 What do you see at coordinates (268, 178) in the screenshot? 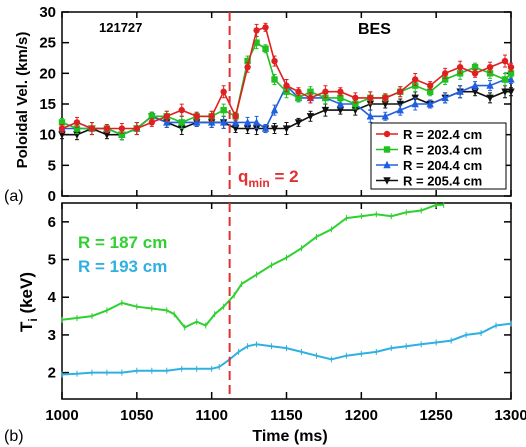
I see `qmin-annotation: qmin = 2` at bounding box center [268, 178].